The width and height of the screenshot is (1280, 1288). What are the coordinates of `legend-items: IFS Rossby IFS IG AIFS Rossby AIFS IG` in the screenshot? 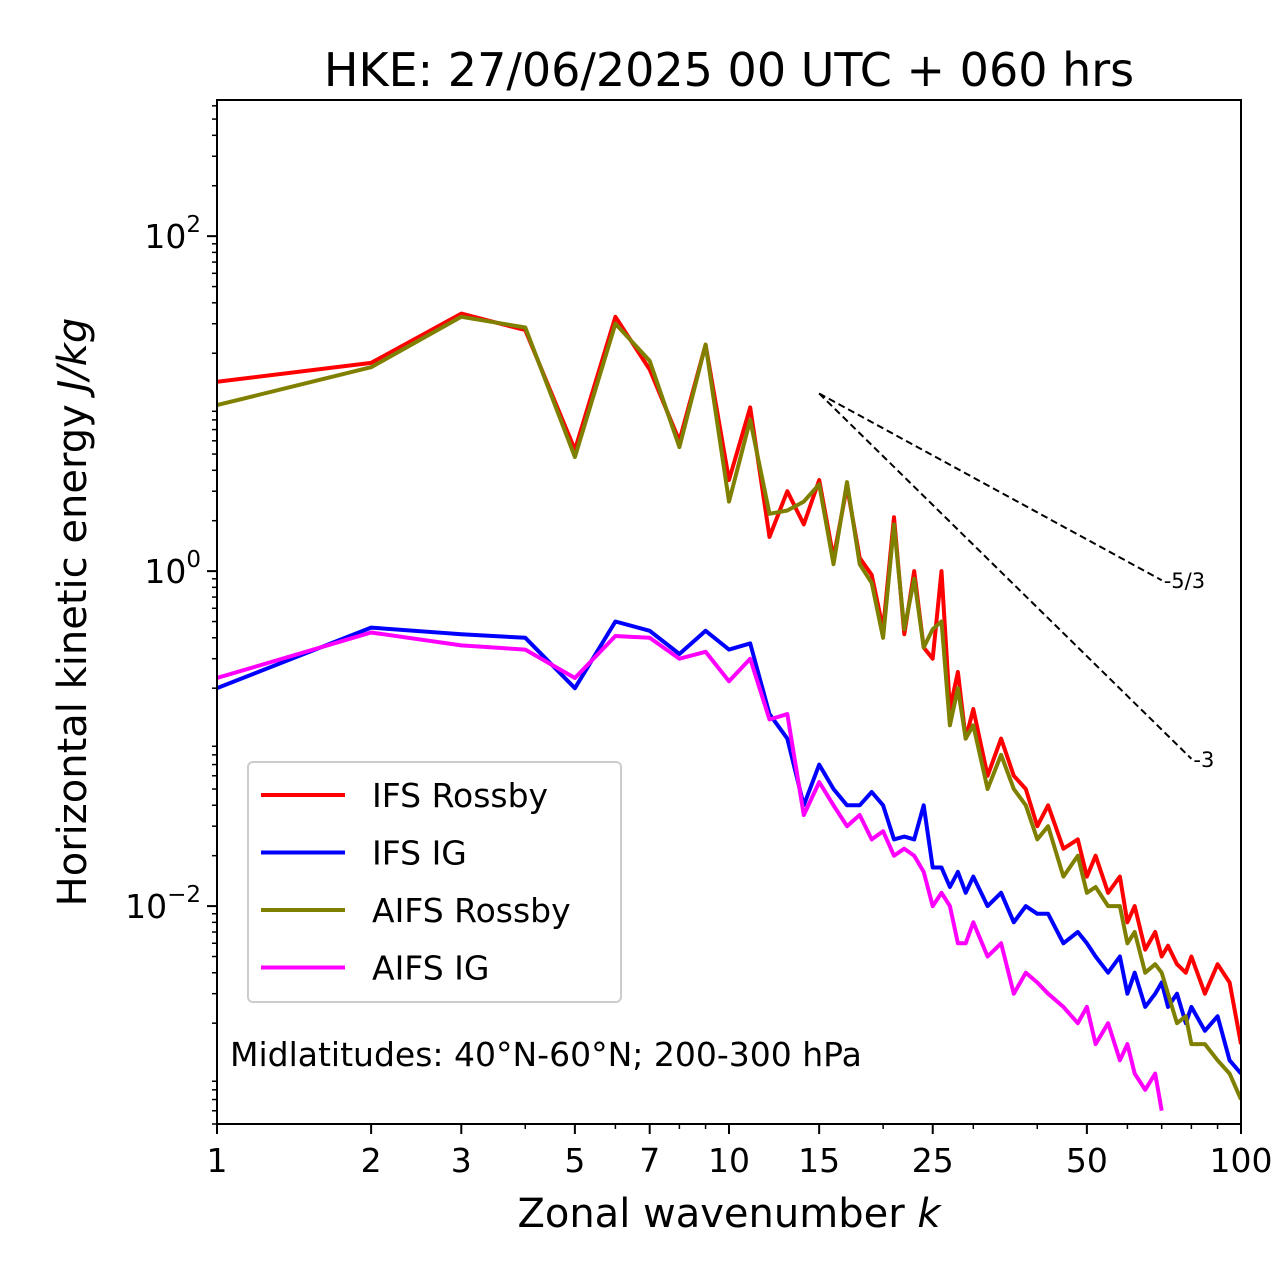 It's located at (416, 882).